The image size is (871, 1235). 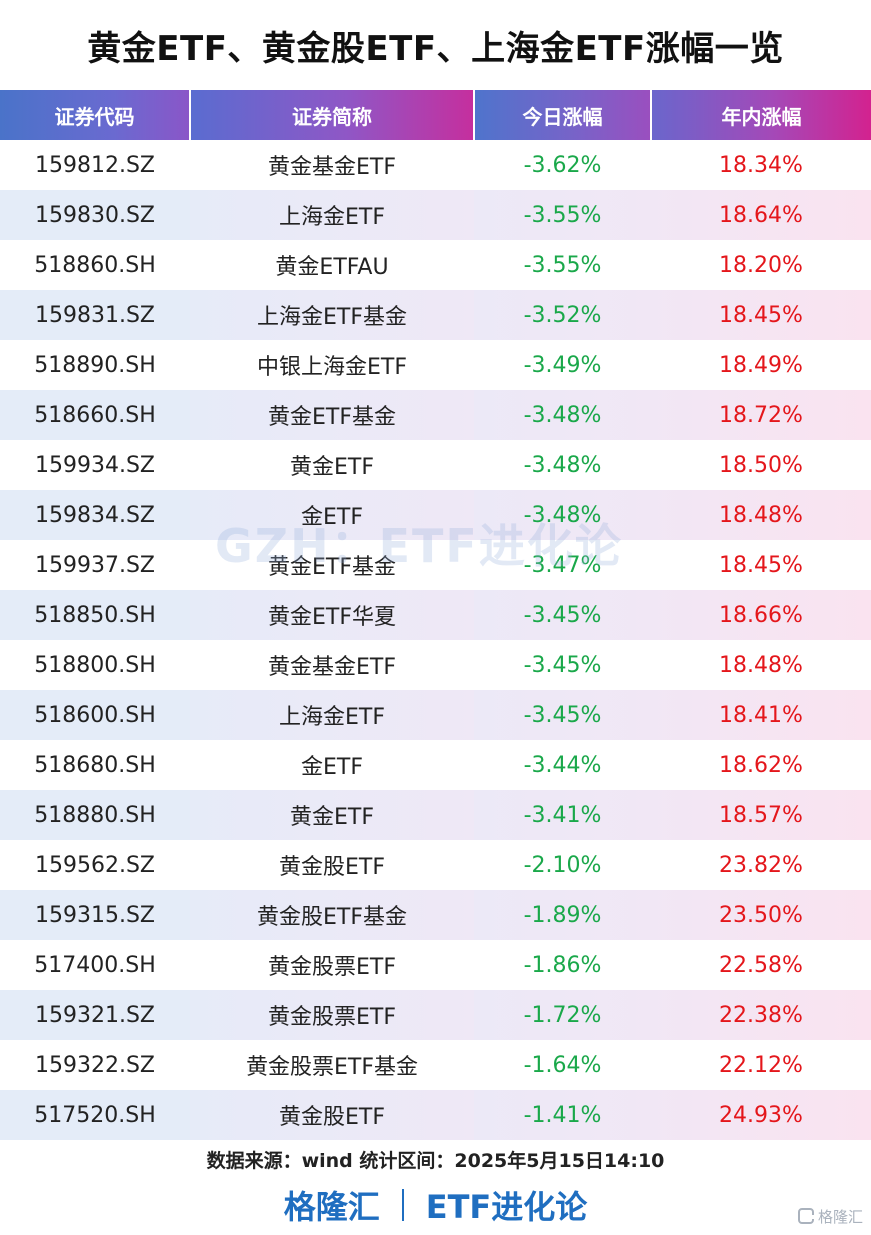 I want to click on cell-ytd-change: 18.34%, so click(x=761, y=165).